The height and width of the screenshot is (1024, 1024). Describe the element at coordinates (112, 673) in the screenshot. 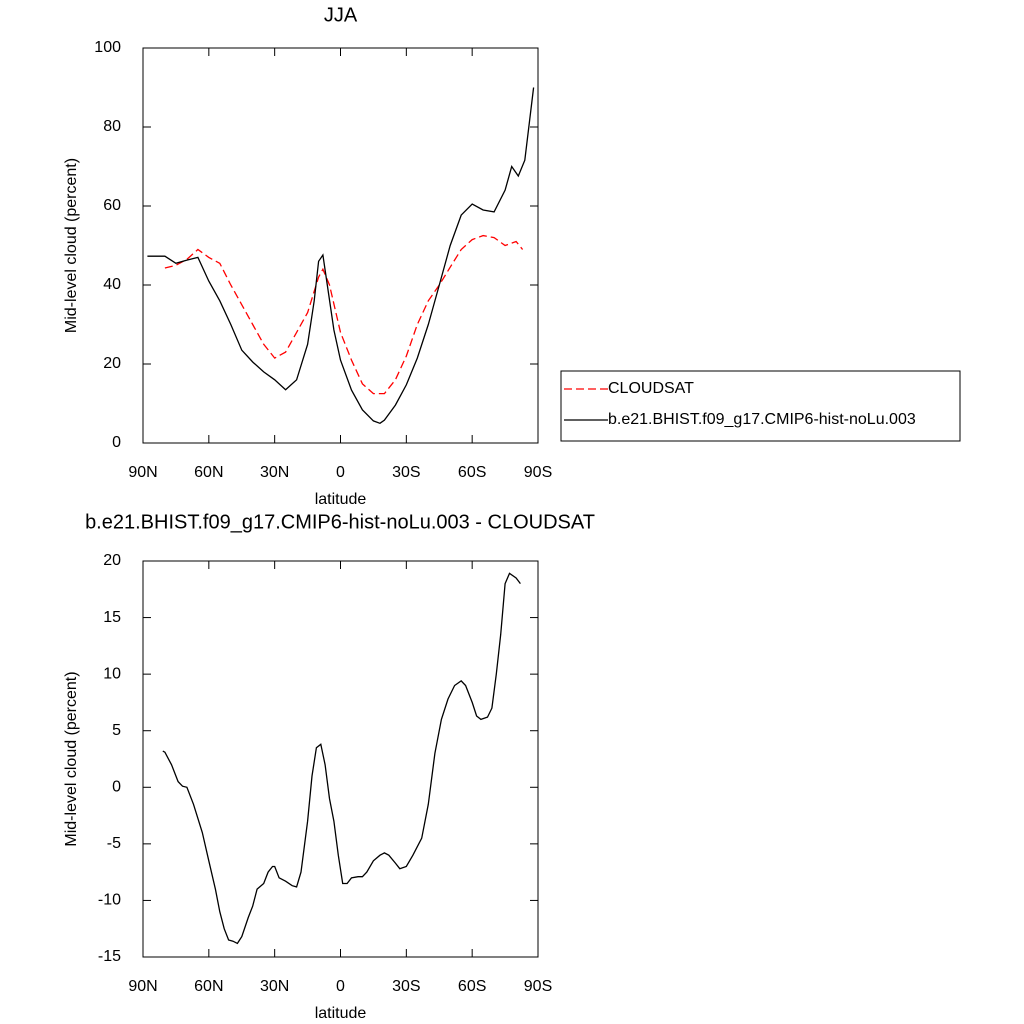

I see `y-tick-label: 10` at that location.